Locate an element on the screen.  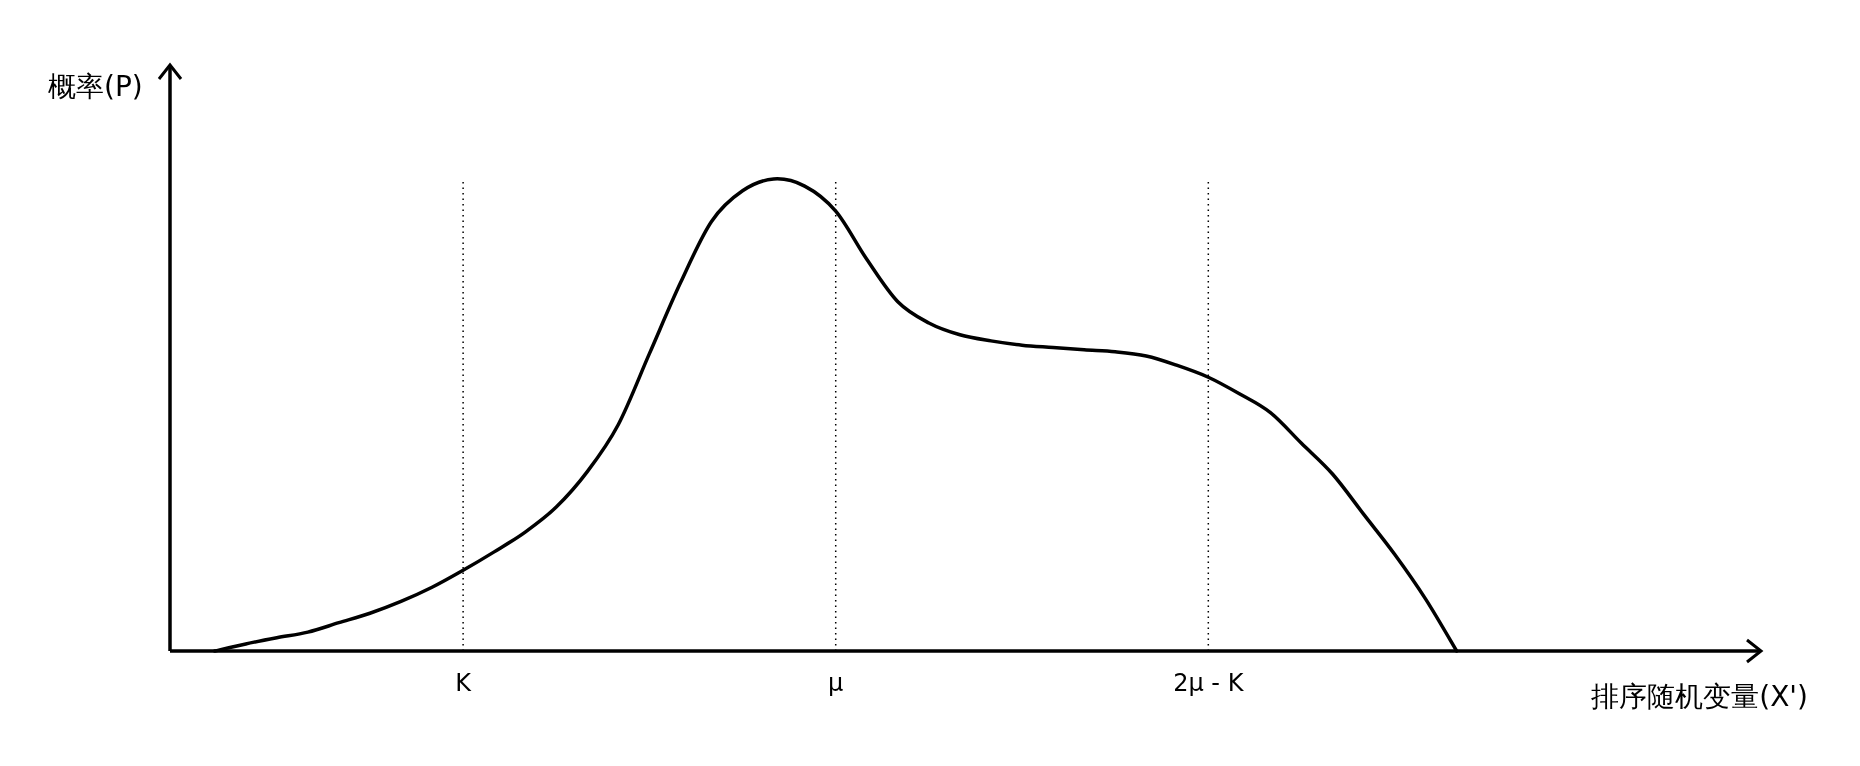
x-axis-title: 排序随机变量(X') is located at coordinates (1699, 696).